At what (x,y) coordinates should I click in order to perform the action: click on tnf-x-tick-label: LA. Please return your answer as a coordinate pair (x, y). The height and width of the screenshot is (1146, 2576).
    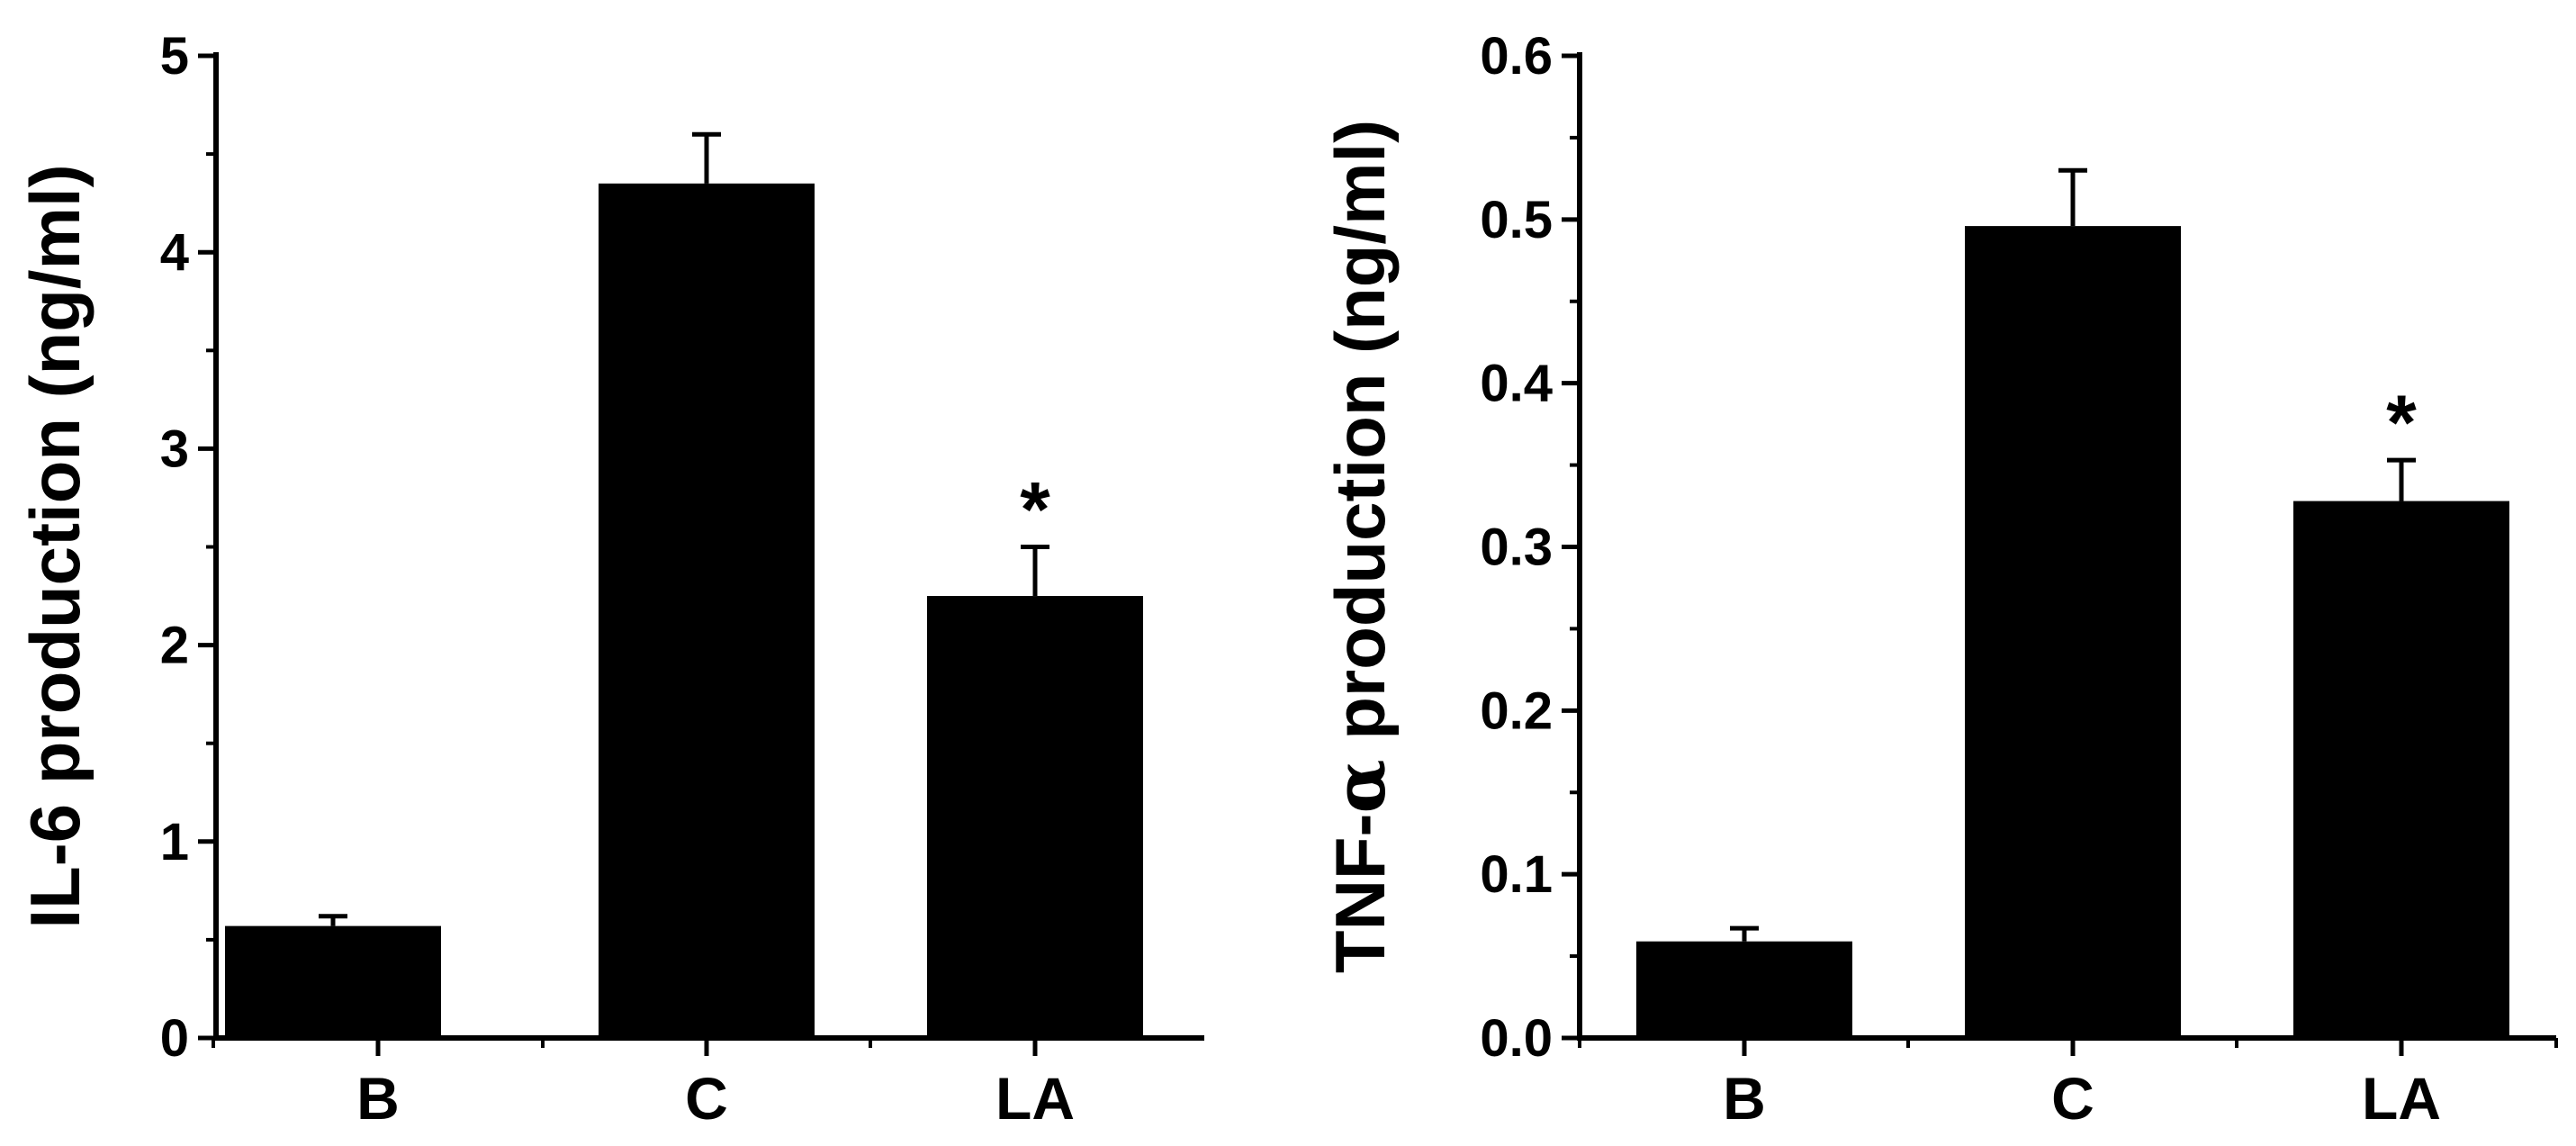
    Looking at the image, I should click on (2401, 1098).